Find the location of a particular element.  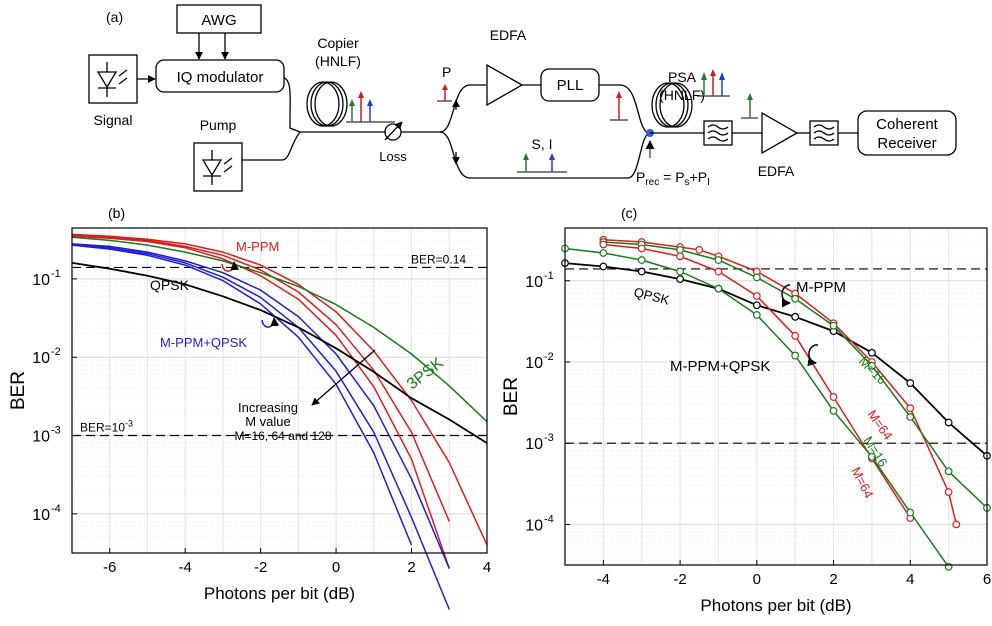

p-label: P is located at coordinates (446, 72).